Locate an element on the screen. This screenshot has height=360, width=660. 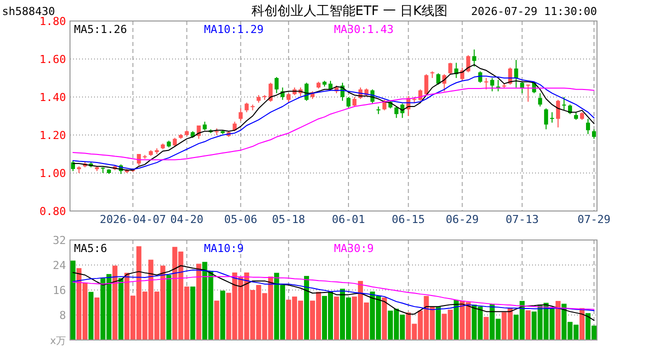
y-tick-label: 24 is located at coordinates (59, 265).